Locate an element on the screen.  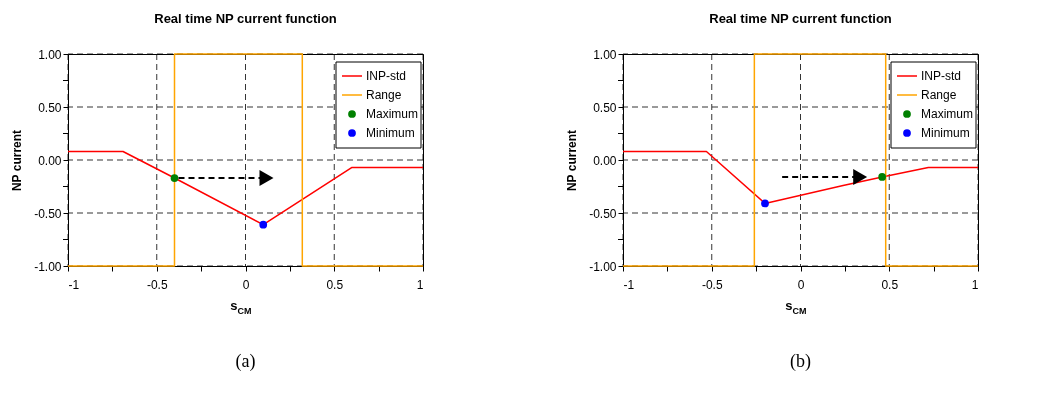
text: (b) is located at coordinates (800, 361).